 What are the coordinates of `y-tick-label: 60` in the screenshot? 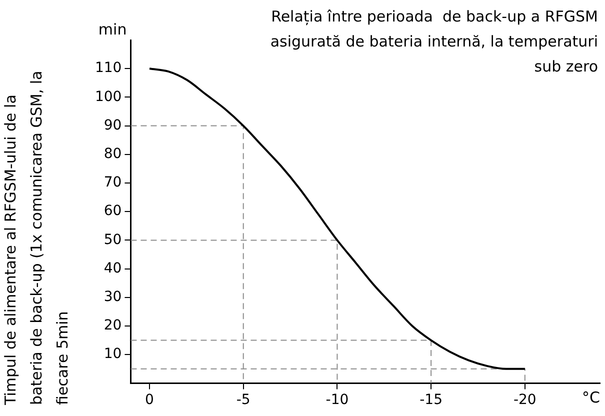 It's located at (113, 211).